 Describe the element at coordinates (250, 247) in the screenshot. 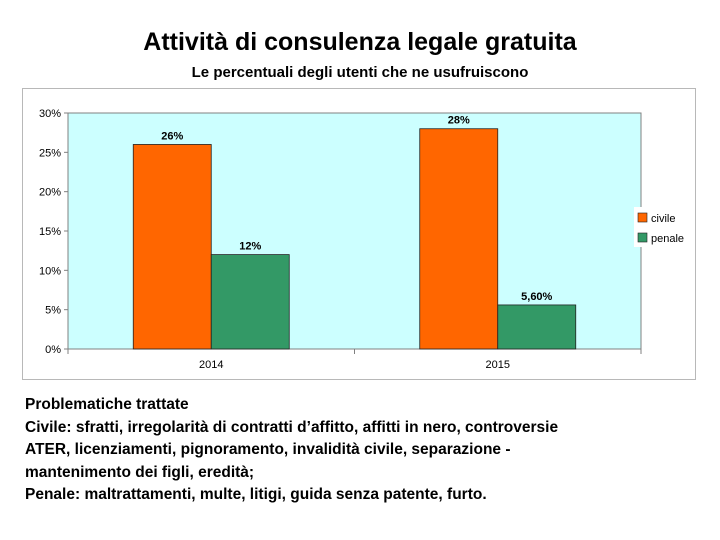

I see `data-label-penale-2014: 12%` at that location.